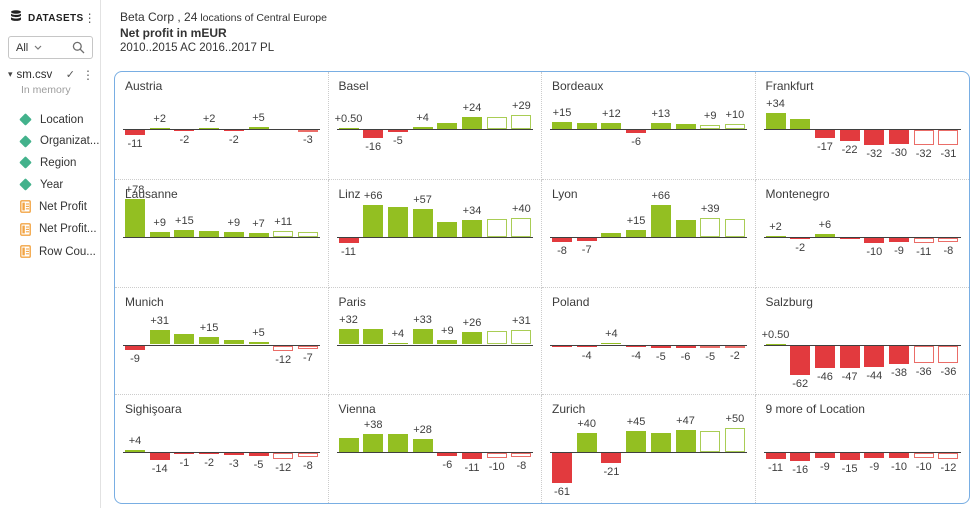 This screenshot has width=974, height=508. What do you see at coordinates (10, 74) in the screenshot?
I see `collapse-caret-icon: ▾` at bounding box center [10, 74].